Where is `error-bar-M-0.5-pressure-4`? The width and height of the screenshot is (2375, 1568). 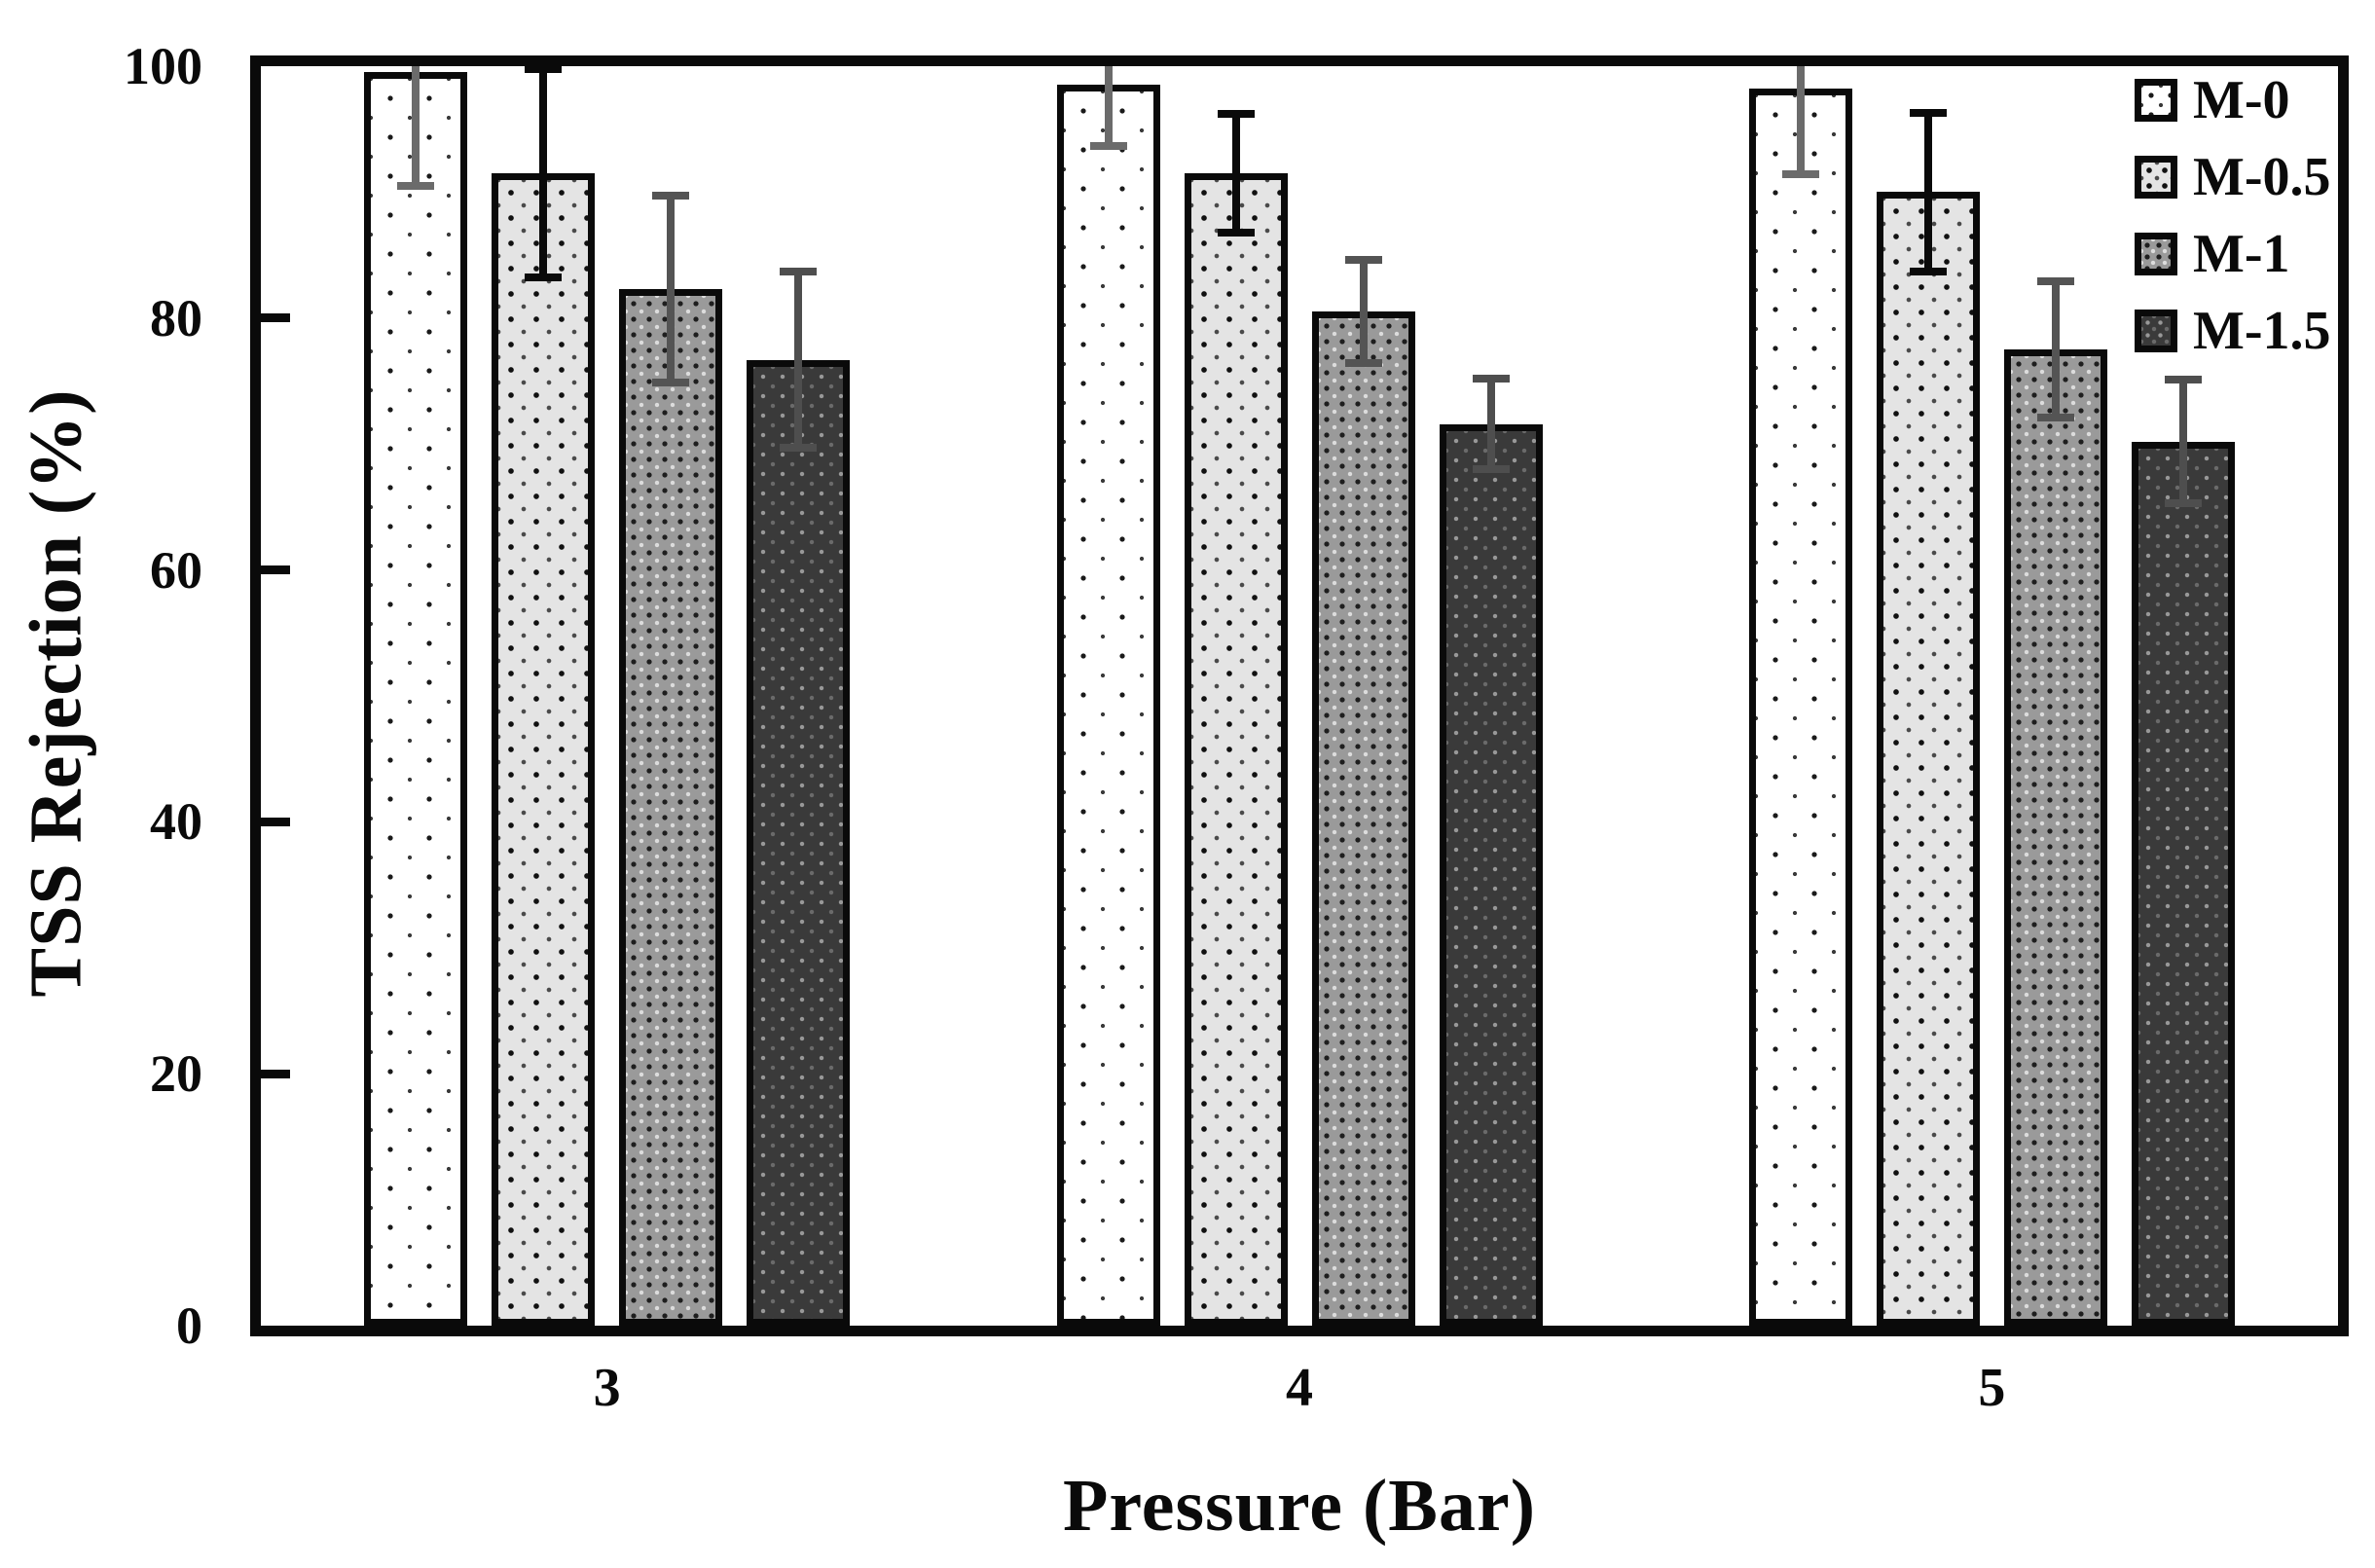
error-bar-M-0.5-pressure-4 is located at coordinates (1235, 173).